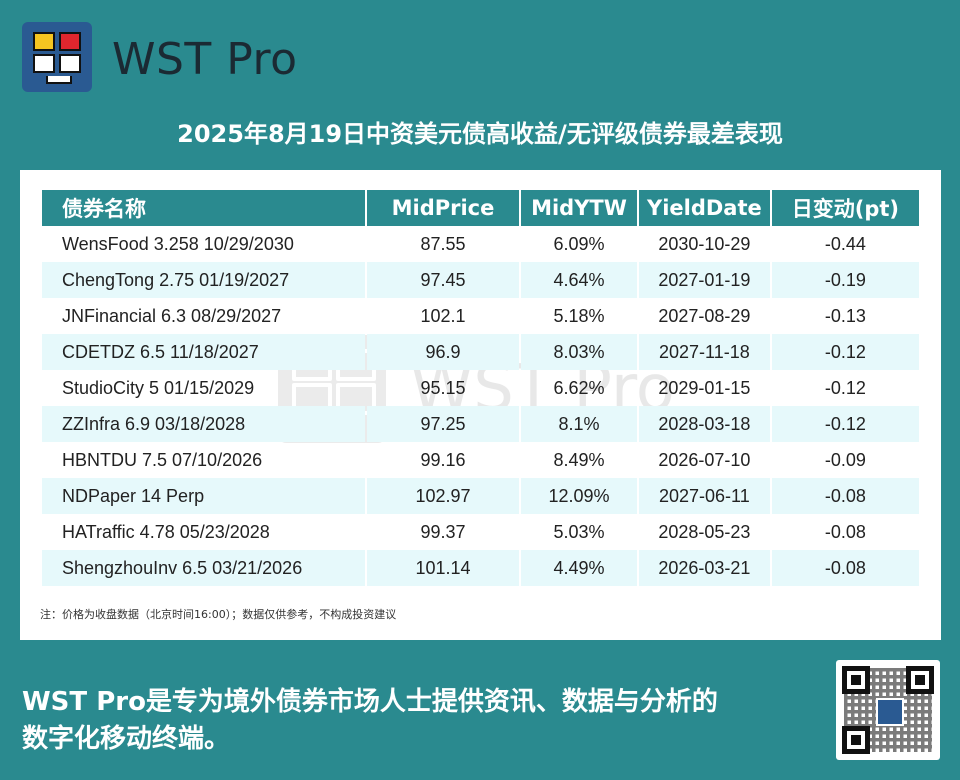 The image size is (960, 780). What do you see at coordinates (579, 531) in the screenshot?
I see `cell-midytw: 5.03%` at bounding box center [579, 531].